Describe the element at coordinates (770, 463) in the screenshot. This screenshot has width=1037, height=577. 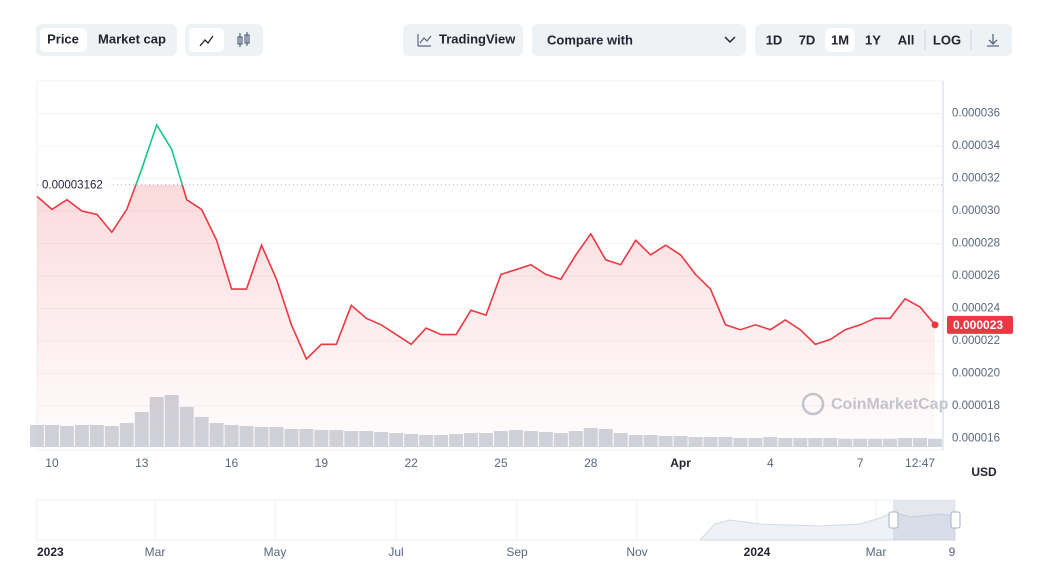
I see `x-tick-label: 4` at that location.